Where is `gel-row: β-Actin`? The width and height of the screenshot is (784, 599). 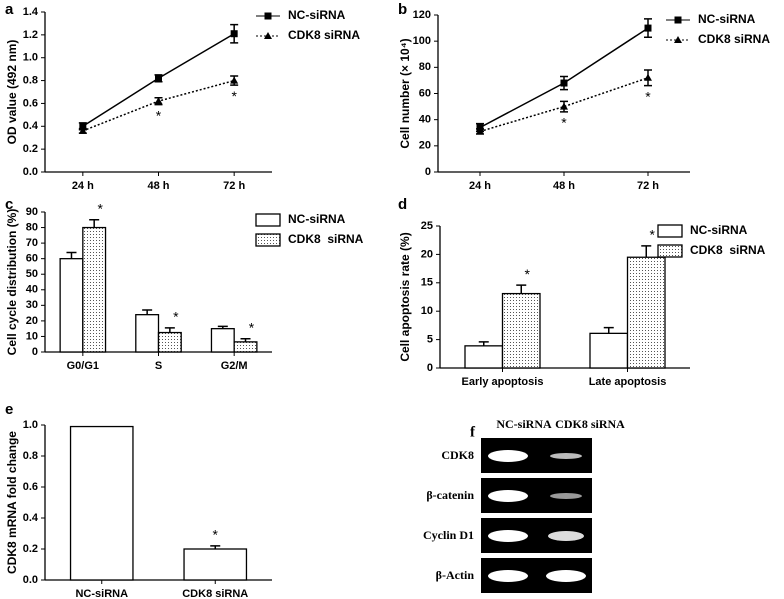
gel-row: β-Actin is located at coordinates (455, 575).